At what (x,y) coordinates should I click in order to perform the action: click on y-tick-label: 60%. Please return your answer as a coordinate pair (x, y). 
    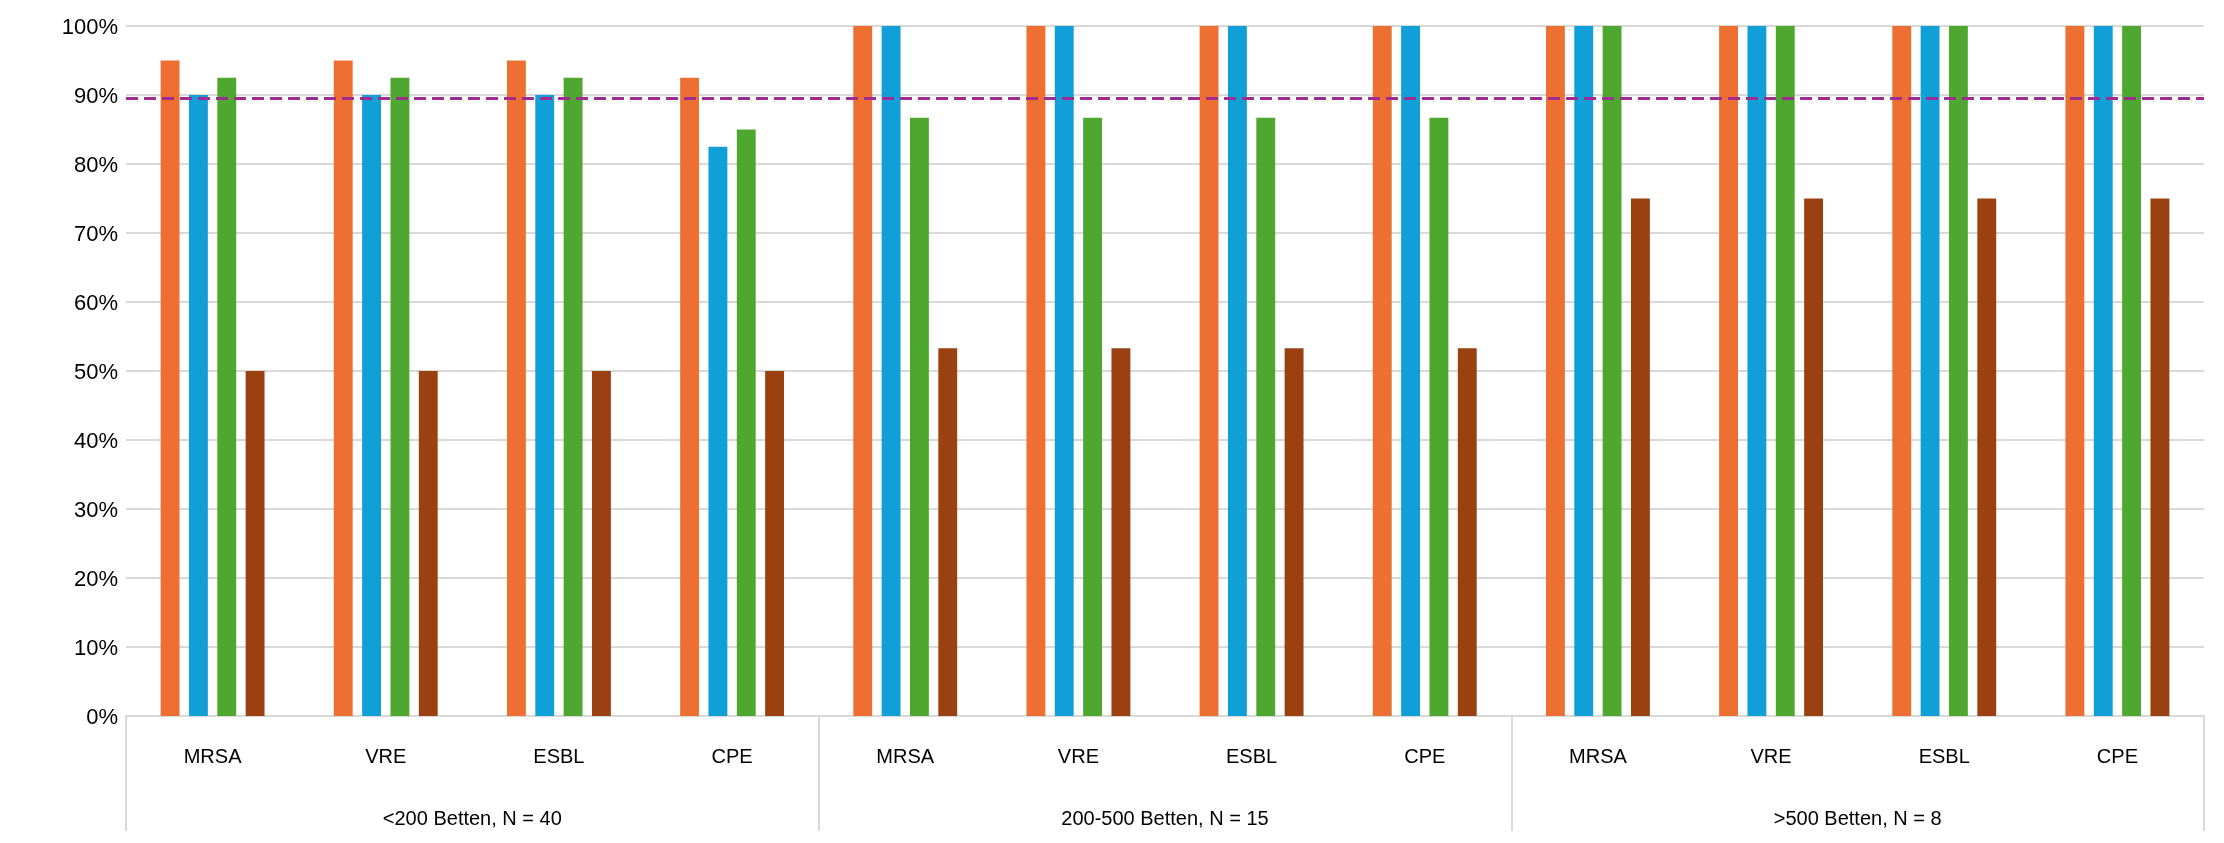
    Looking at the image, I should click on (95, 302).